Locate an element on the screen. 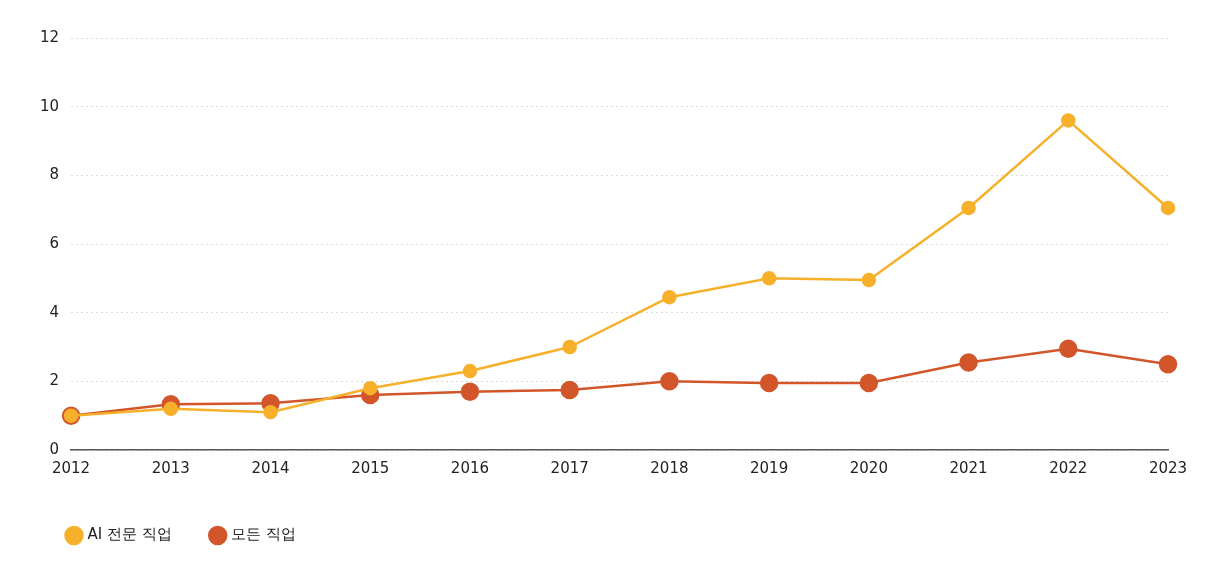  x-tick-label: 2012 is located at coordinates (71, 467).